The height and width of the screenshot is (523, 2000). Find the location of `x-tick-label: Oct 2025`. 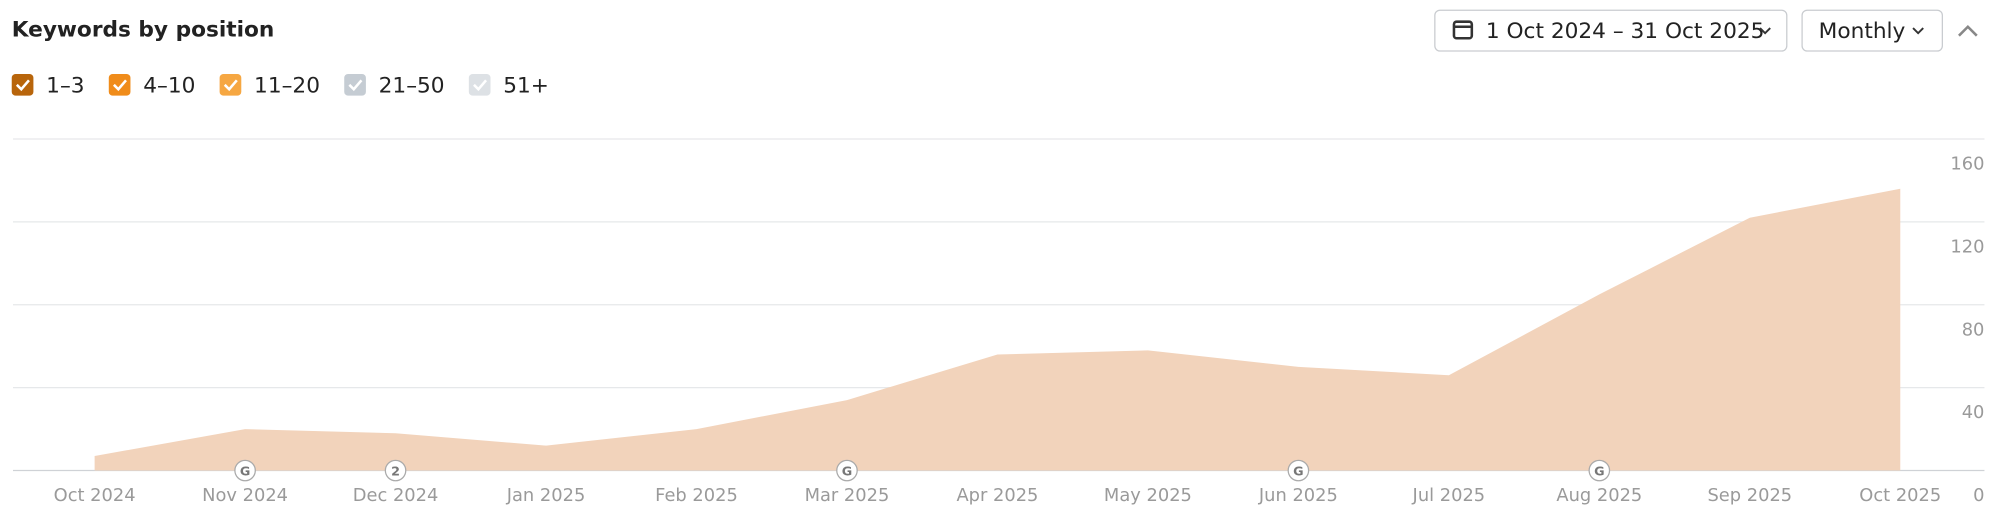

x-tick-label: Oct 2025 is located at coordinates (1900, 495).